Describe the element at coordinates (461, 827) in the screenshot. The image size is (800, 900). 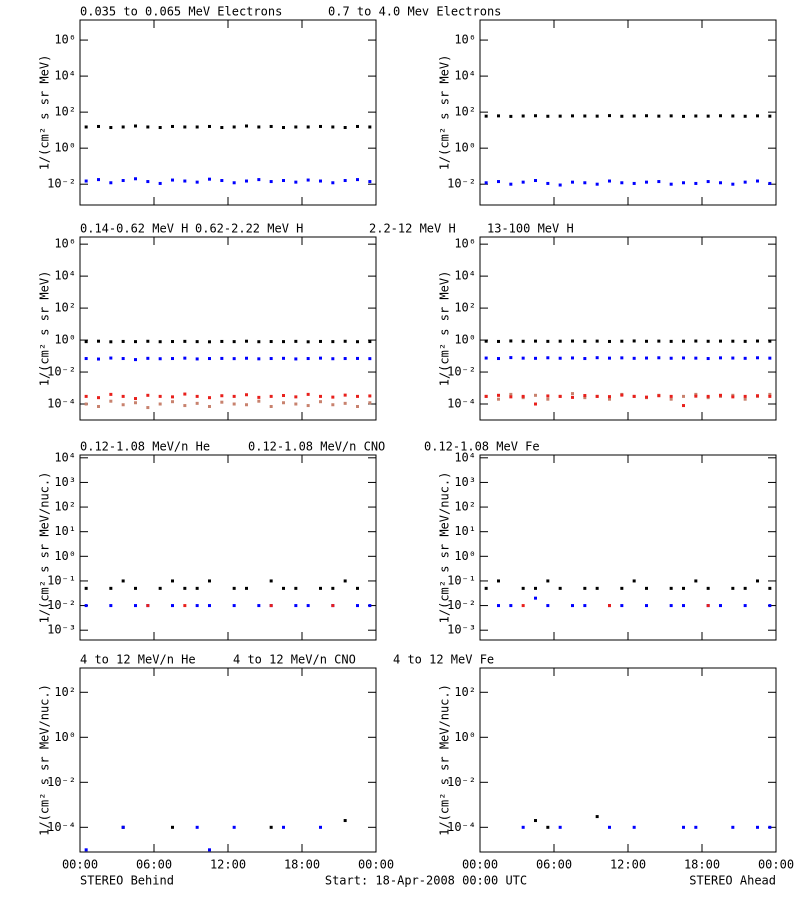
I see `y-tick-label: 10⁻⁴` at that location.